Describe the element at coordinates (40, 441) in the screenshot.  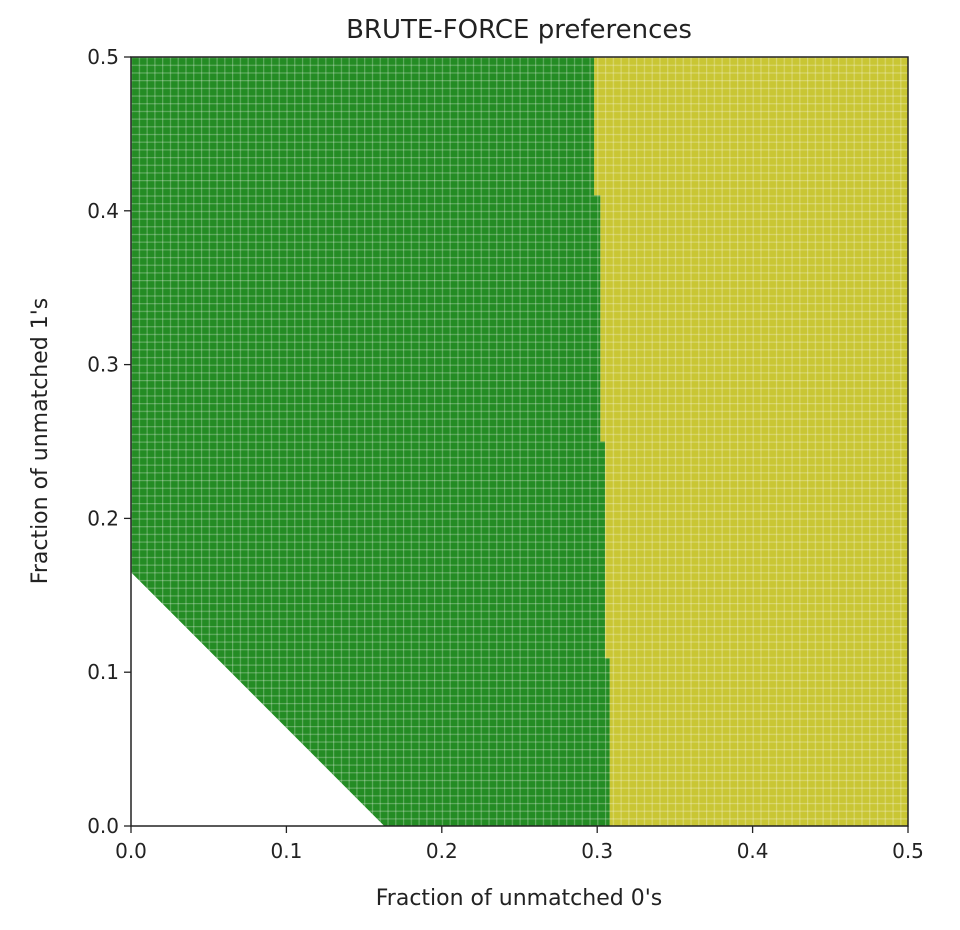
I see `y-axis-label: Fraction of unmatched 1's` at that location.